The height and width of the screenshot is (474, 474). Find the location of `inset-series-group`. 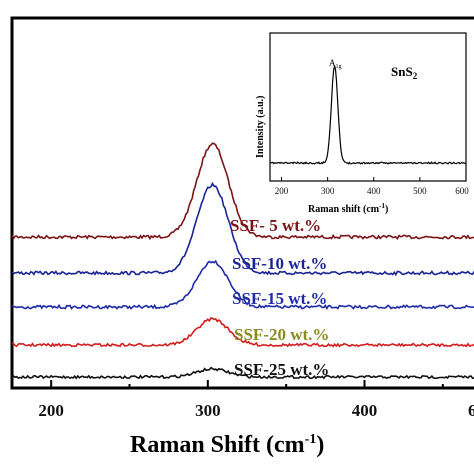

inset-series-group is located at coordinates (367, 115).